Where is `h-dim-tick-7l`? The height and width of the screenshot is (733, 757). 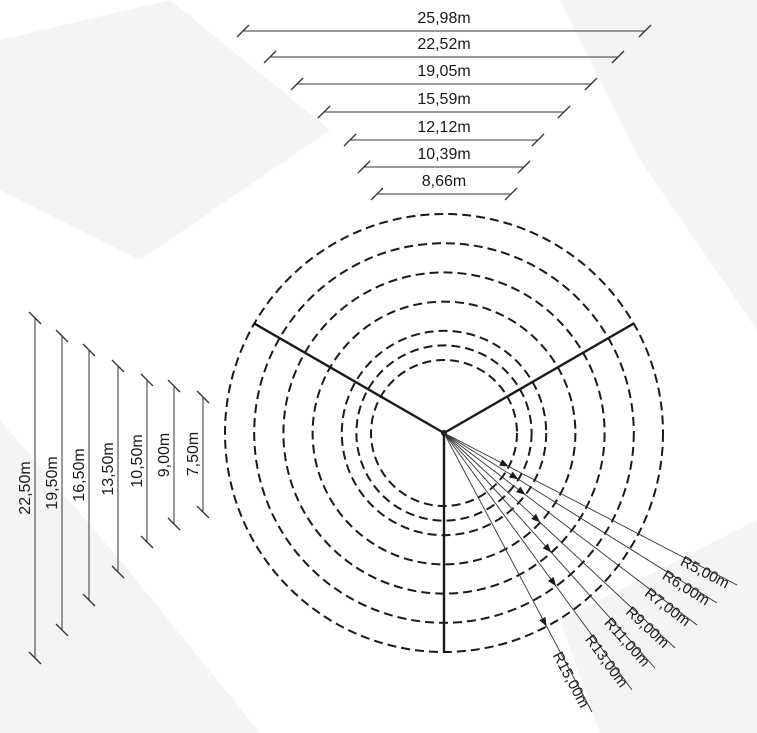 h-dim-tick-7l is located at coordinates (377, 194).